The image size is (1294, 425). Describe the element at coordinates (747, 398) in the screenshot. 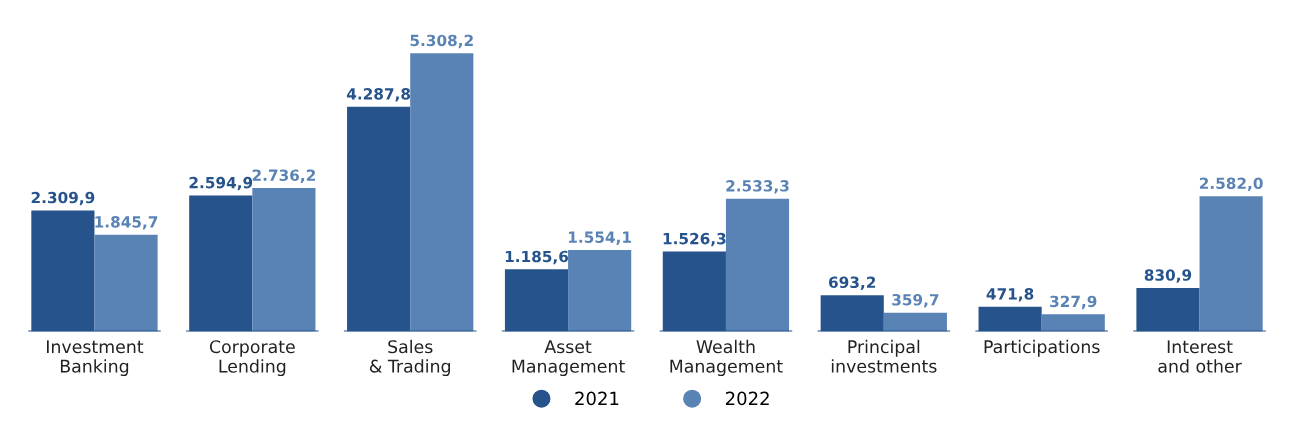

I see `legend-label: 2022` at that location.